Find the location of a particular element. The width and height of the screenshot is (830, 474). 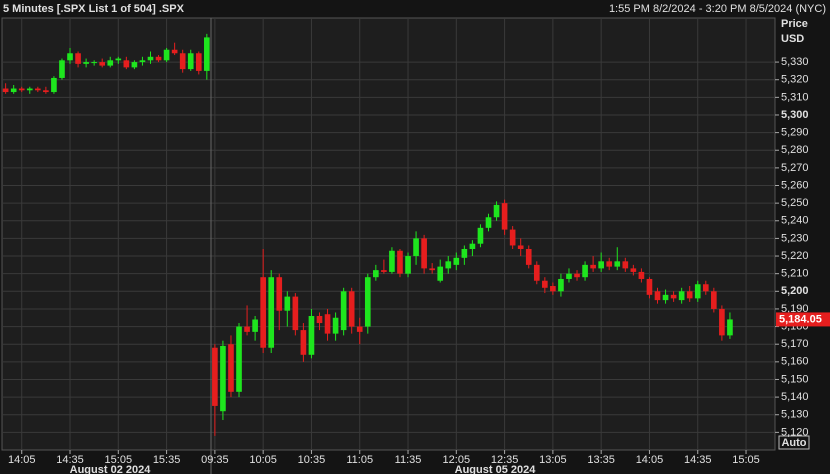

auto-button-label: Auto is located at coordinates (793, 443).